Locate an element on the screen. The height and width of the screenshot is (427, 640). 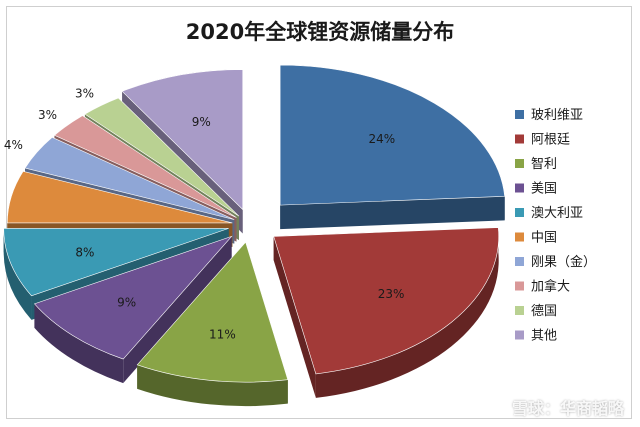
legend-label-4: 澳大利亚 is located at coordinates (557, 213).